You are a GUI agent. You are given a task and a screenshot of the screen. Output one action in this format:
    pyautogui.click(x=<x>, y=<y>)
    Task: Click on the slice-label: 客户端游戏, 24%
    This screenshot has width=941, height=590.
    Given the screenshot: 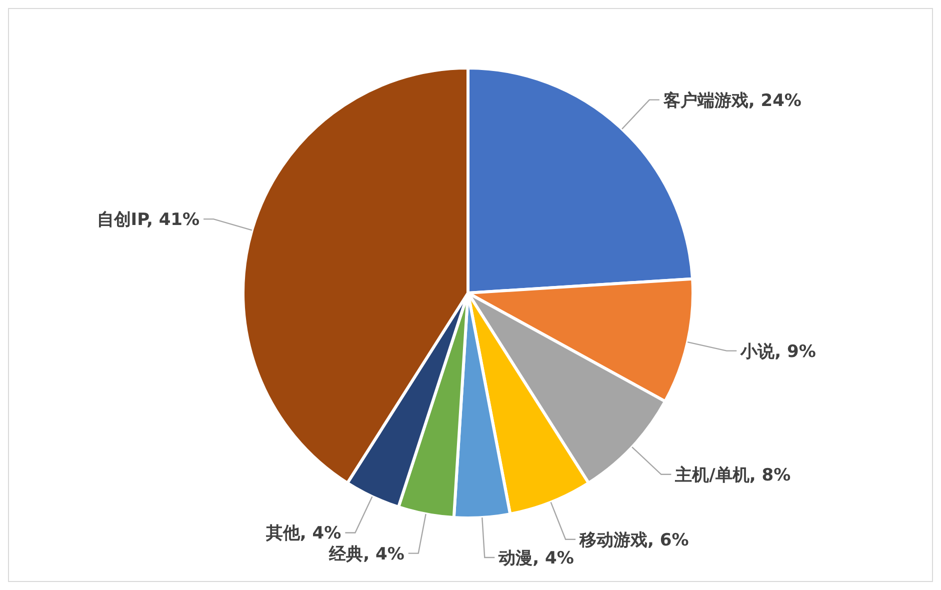 What is the action you would take?
    pyautogui.click(x=732, y=100)
    